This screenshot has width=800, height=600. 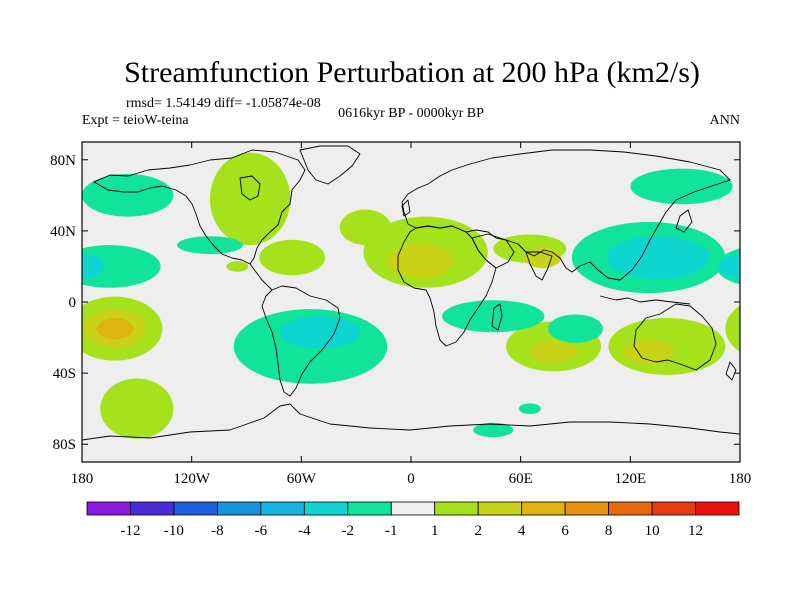 What do you see at coordinates (330, 165) in the screenshot?
I see `coast-greenland` at bounding box center [330, 165].